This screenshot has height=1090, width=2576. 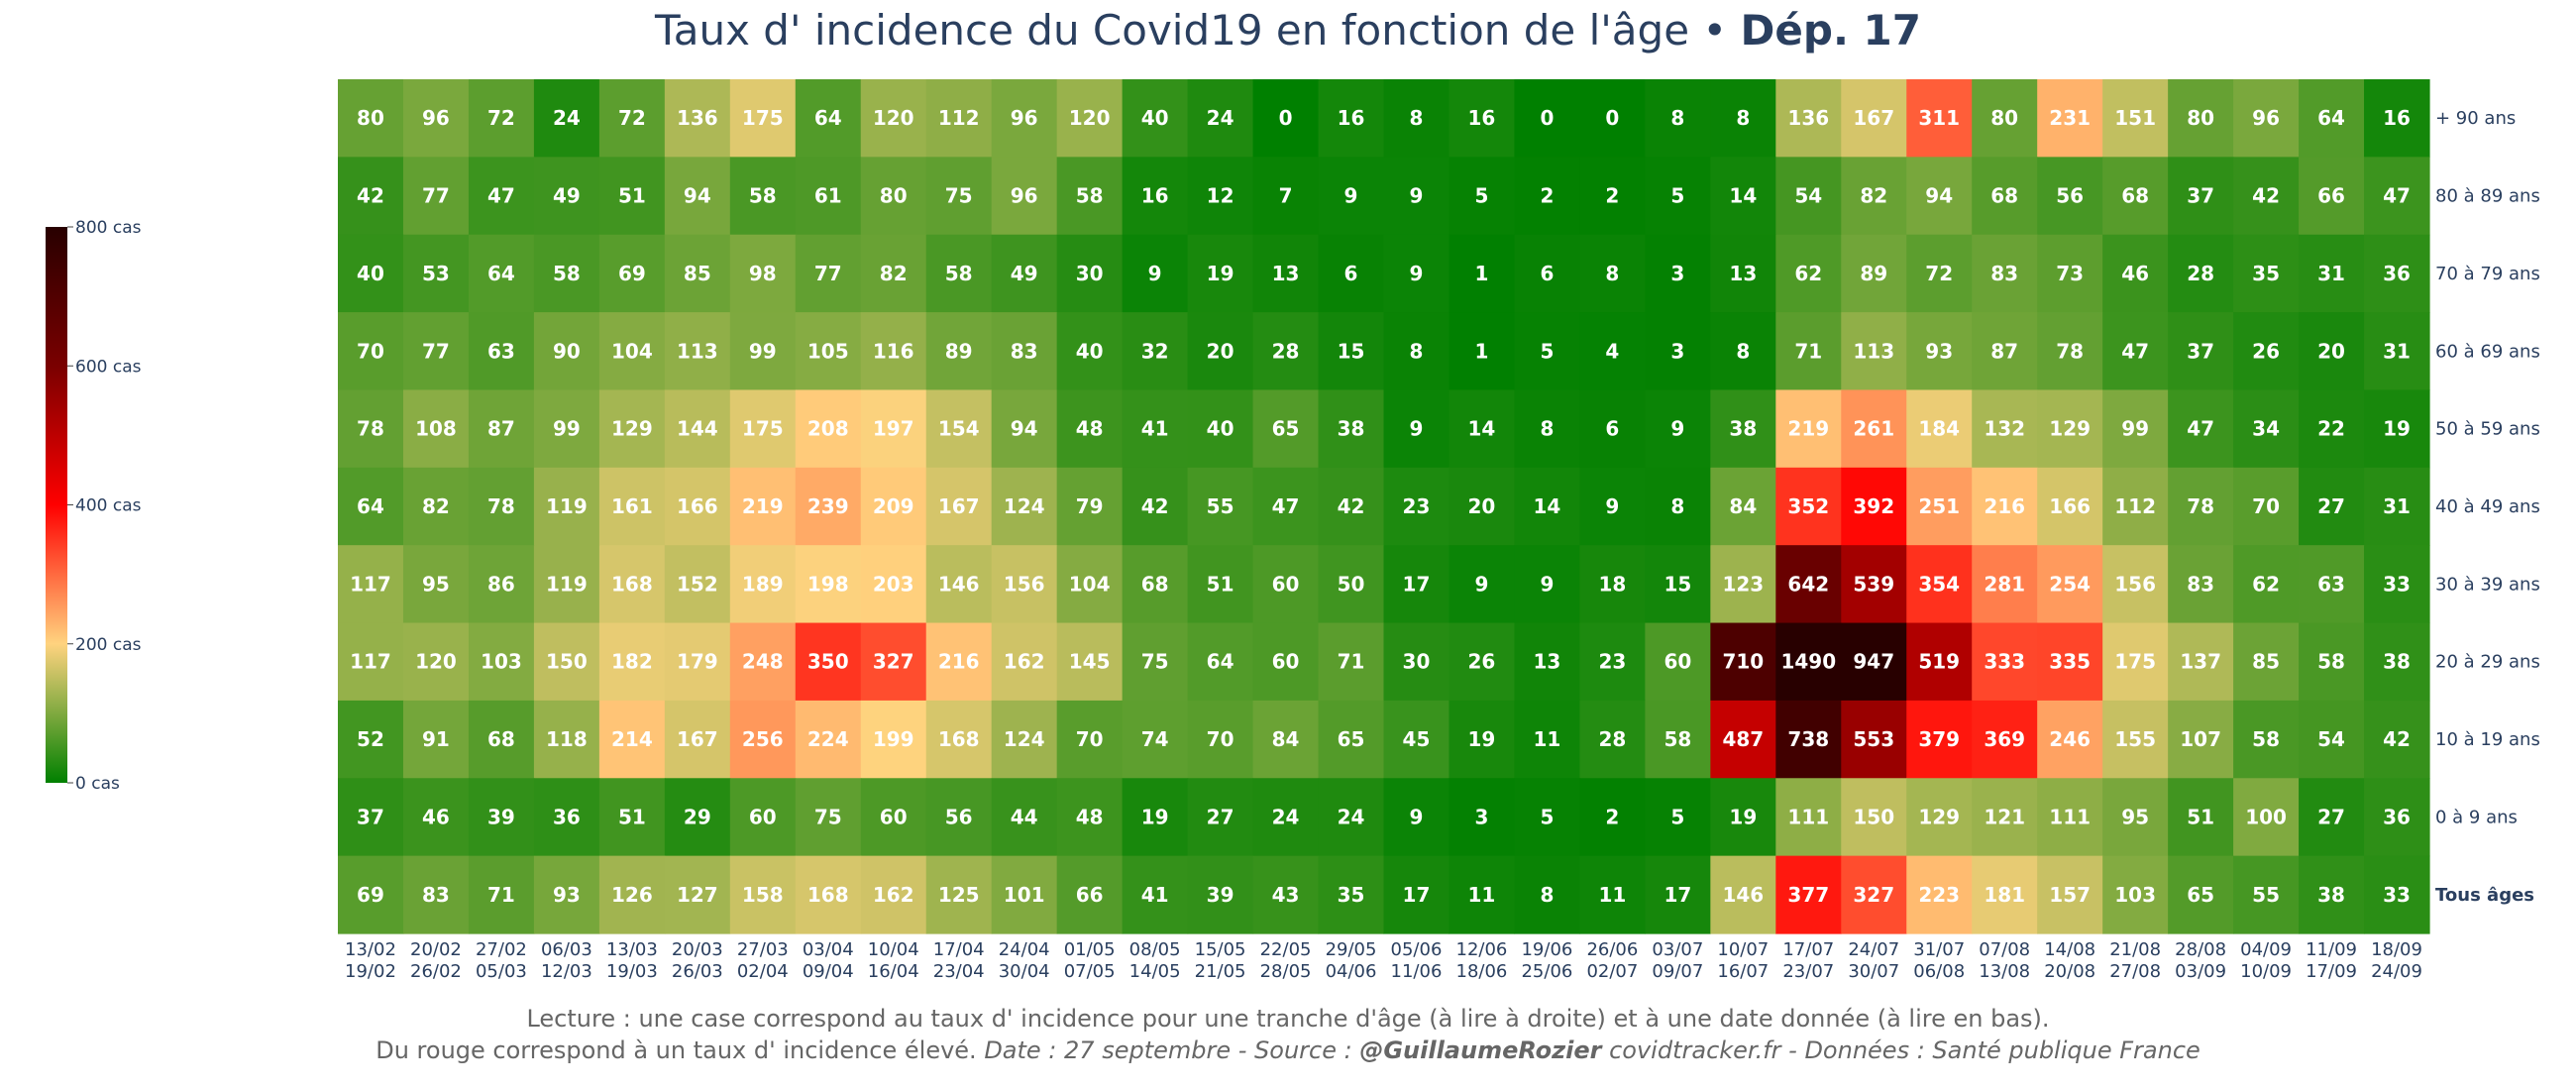 I want to click on cell-value-label: 15, so click(x=1678, y=584).